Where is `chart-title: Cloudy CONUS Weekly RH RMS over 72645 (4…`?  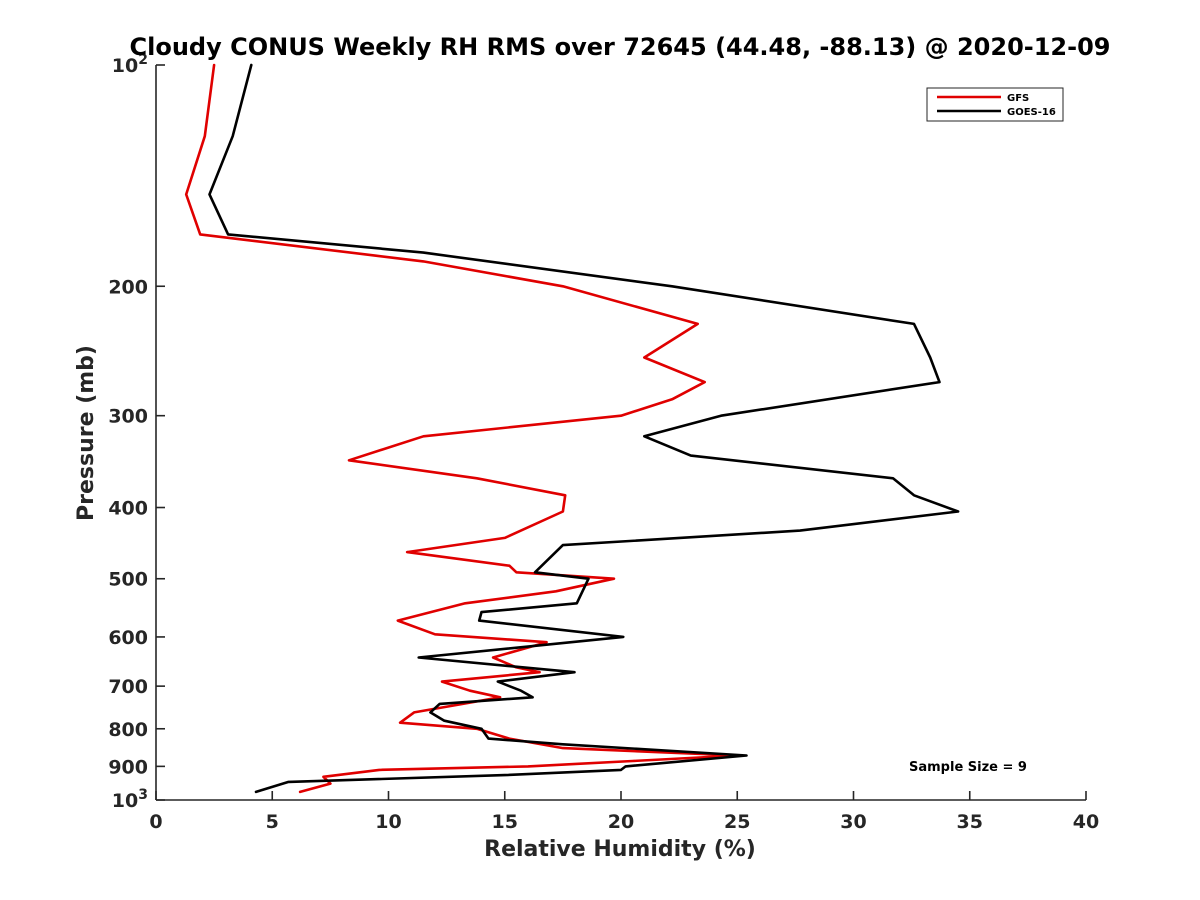
chart-title: Cloudy CONUS Weekly RH RMS over 72645 (4… is located at coordinates (620, 47).